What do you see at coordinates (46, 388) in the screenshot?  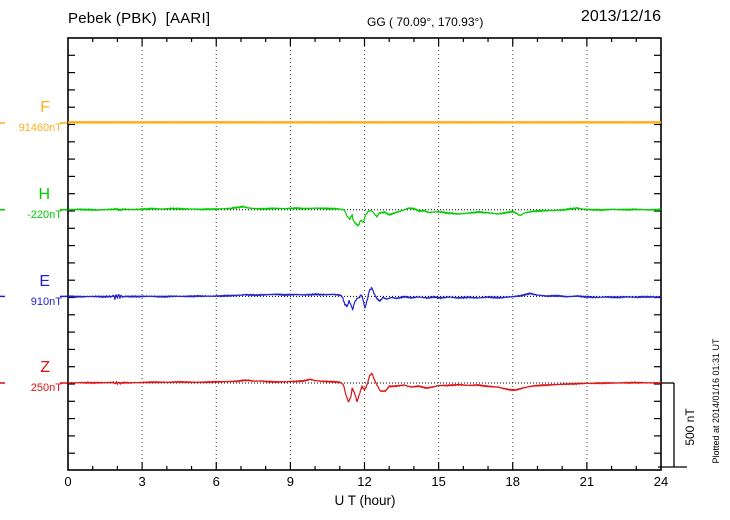 I see `channel-baseline-value-z: 250nT` at bounding box center [46, 388].